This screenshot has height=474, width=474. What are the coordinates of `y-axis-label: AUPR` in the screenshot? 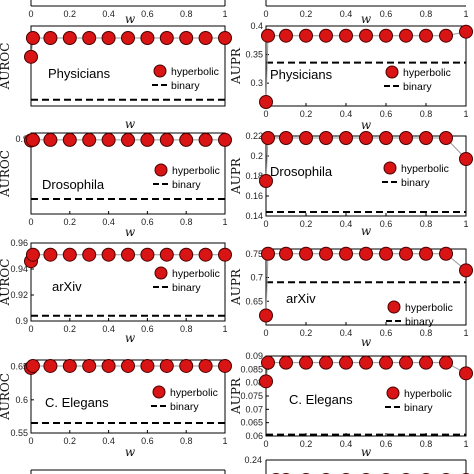 It's located at (236, 287).